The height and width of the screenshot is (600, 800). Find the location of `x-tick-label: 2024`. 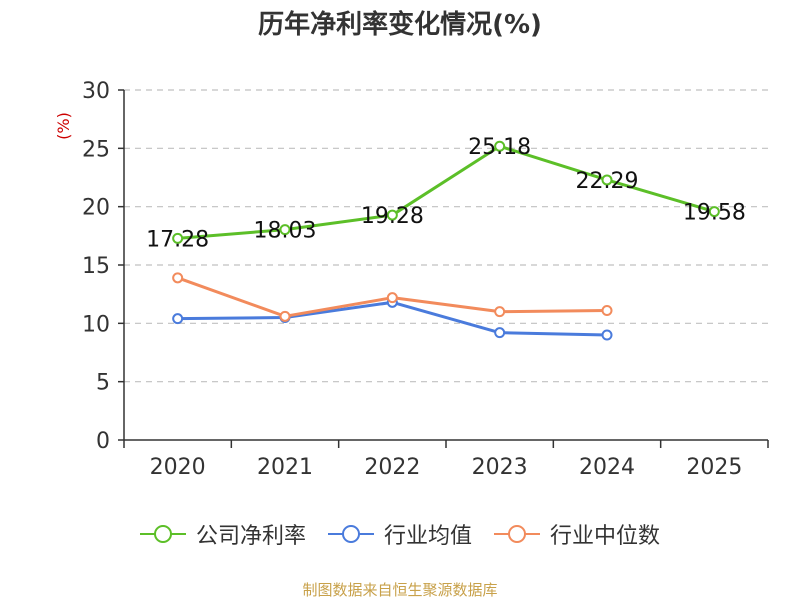

x-tick-label: 2024 is located at coordinates (607, 467).